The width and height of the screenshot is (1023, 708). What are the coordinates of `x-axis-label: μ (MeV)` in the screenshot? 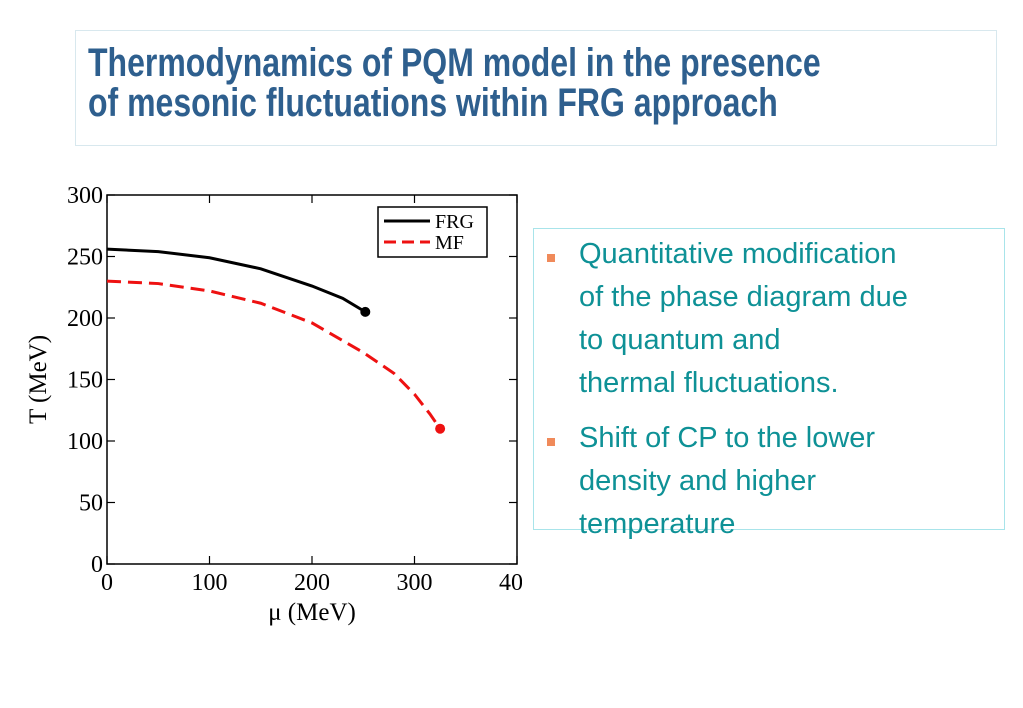 It's located at (312, 612).